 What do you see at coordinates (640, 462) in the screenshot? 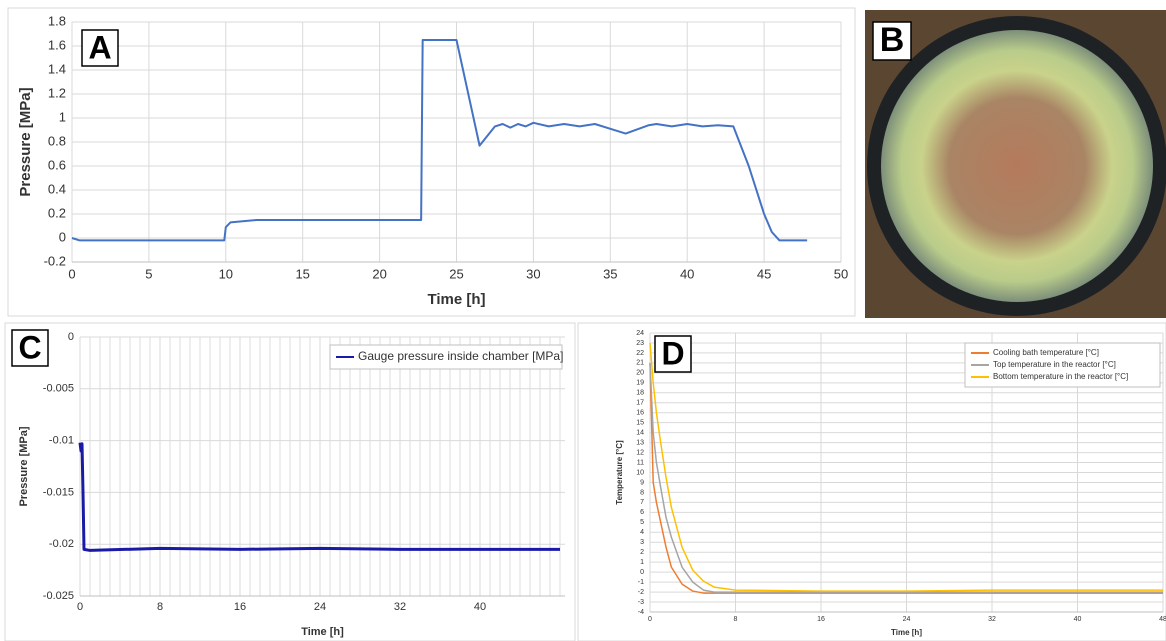
I see `y-tick-label: 11` at bounding box center [640, 462].